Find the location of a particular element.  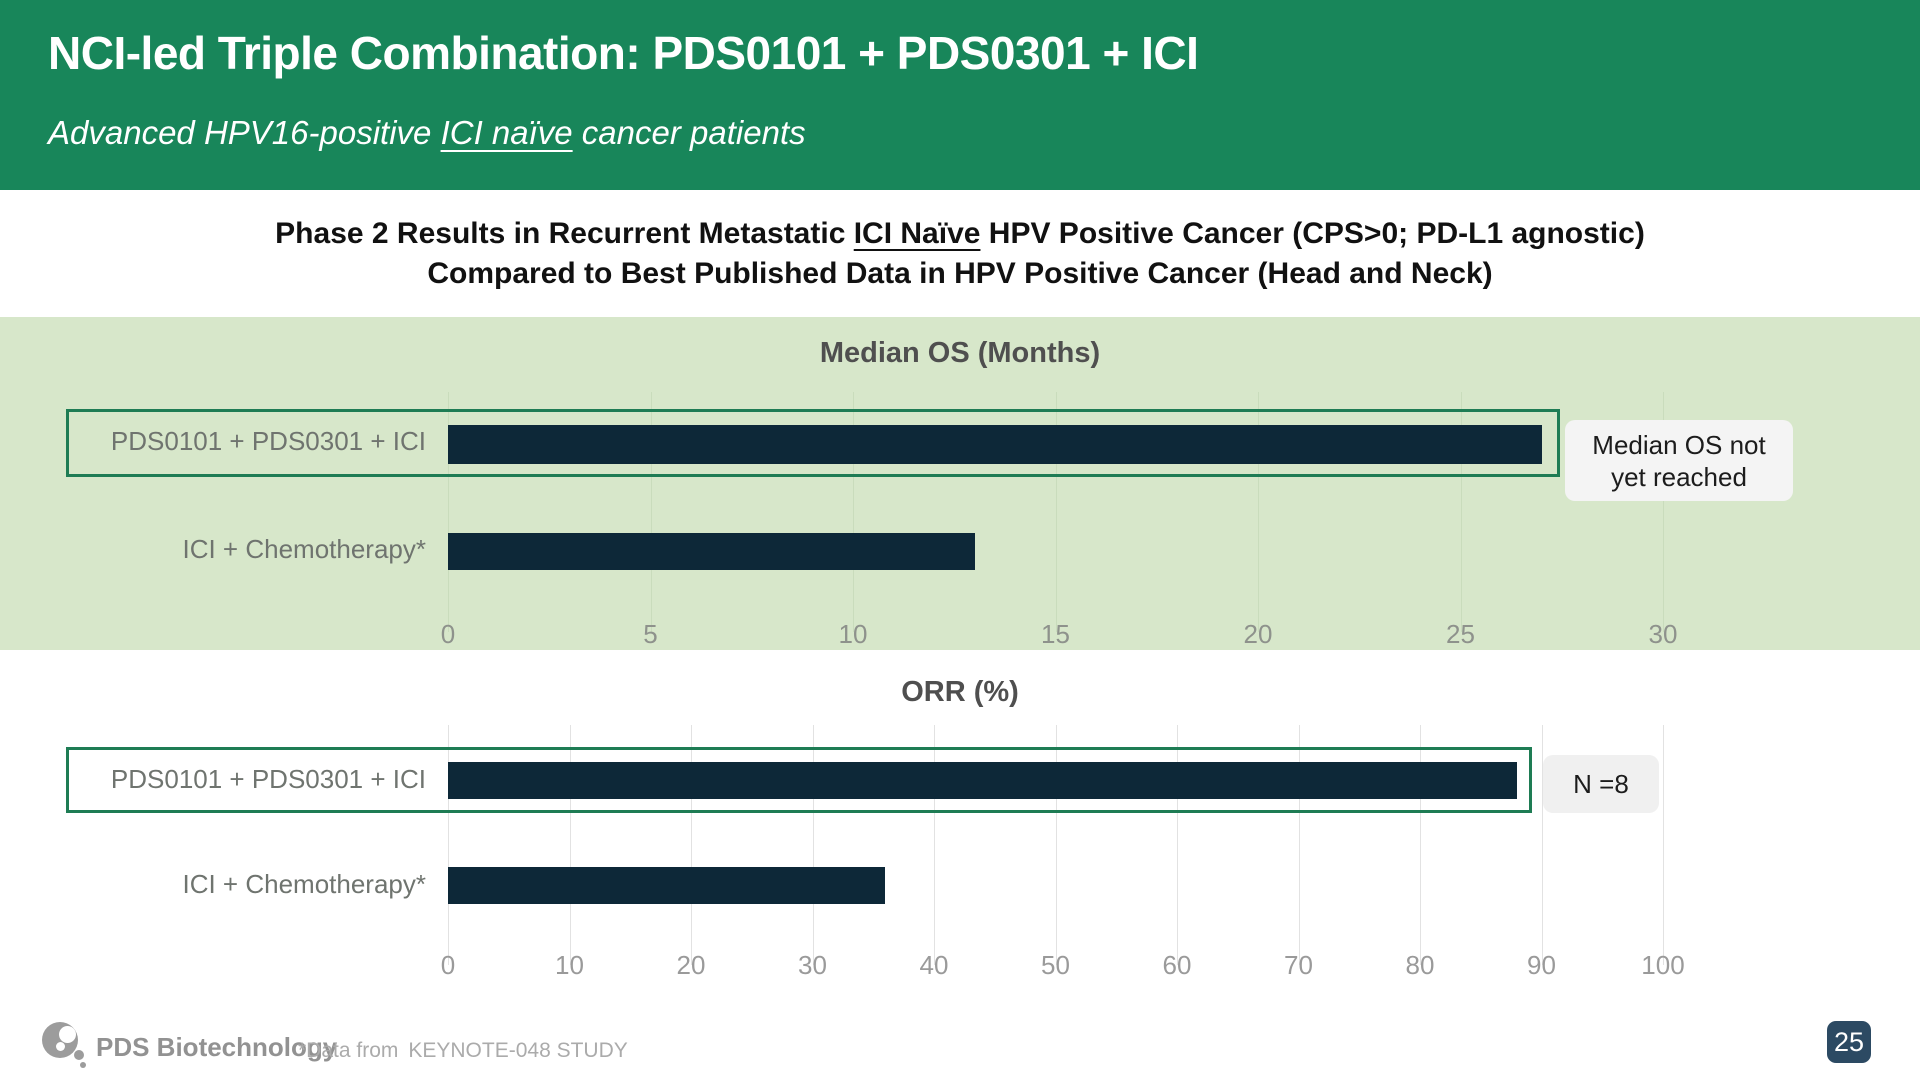

x-tick-label: 40 is located at coordinates (934, 965).